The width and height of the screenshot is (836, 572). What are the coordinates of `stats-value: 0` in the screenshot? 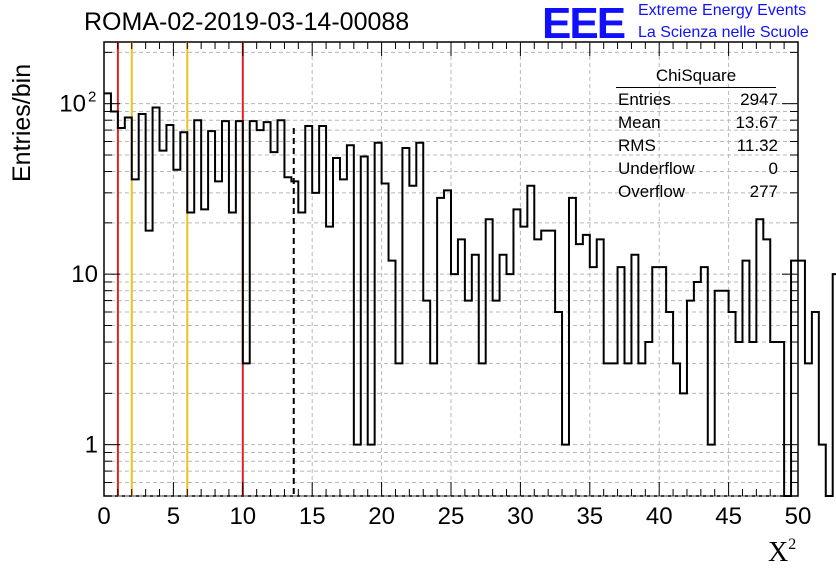 It's located at (773, 168).